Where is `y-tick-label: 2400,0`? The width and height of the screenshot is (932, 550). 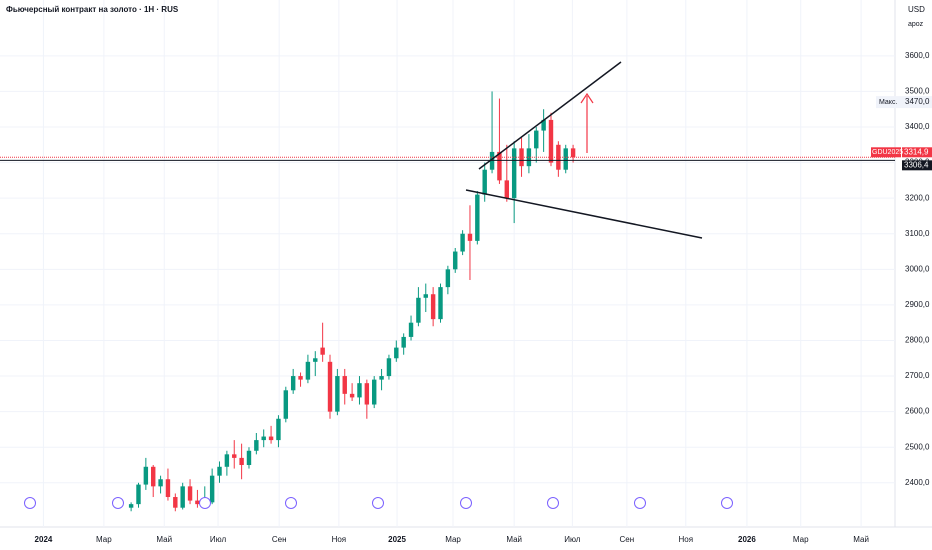 y-tick-label: 2400,0 is located at coordinates (917, 482).